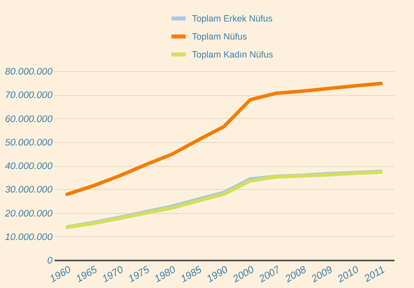 The height and width of the screenshot is (288, 414). Describe the element at coordinates (374, 275) in the screenshot. I see `x-tick-label: 2011` at that location.